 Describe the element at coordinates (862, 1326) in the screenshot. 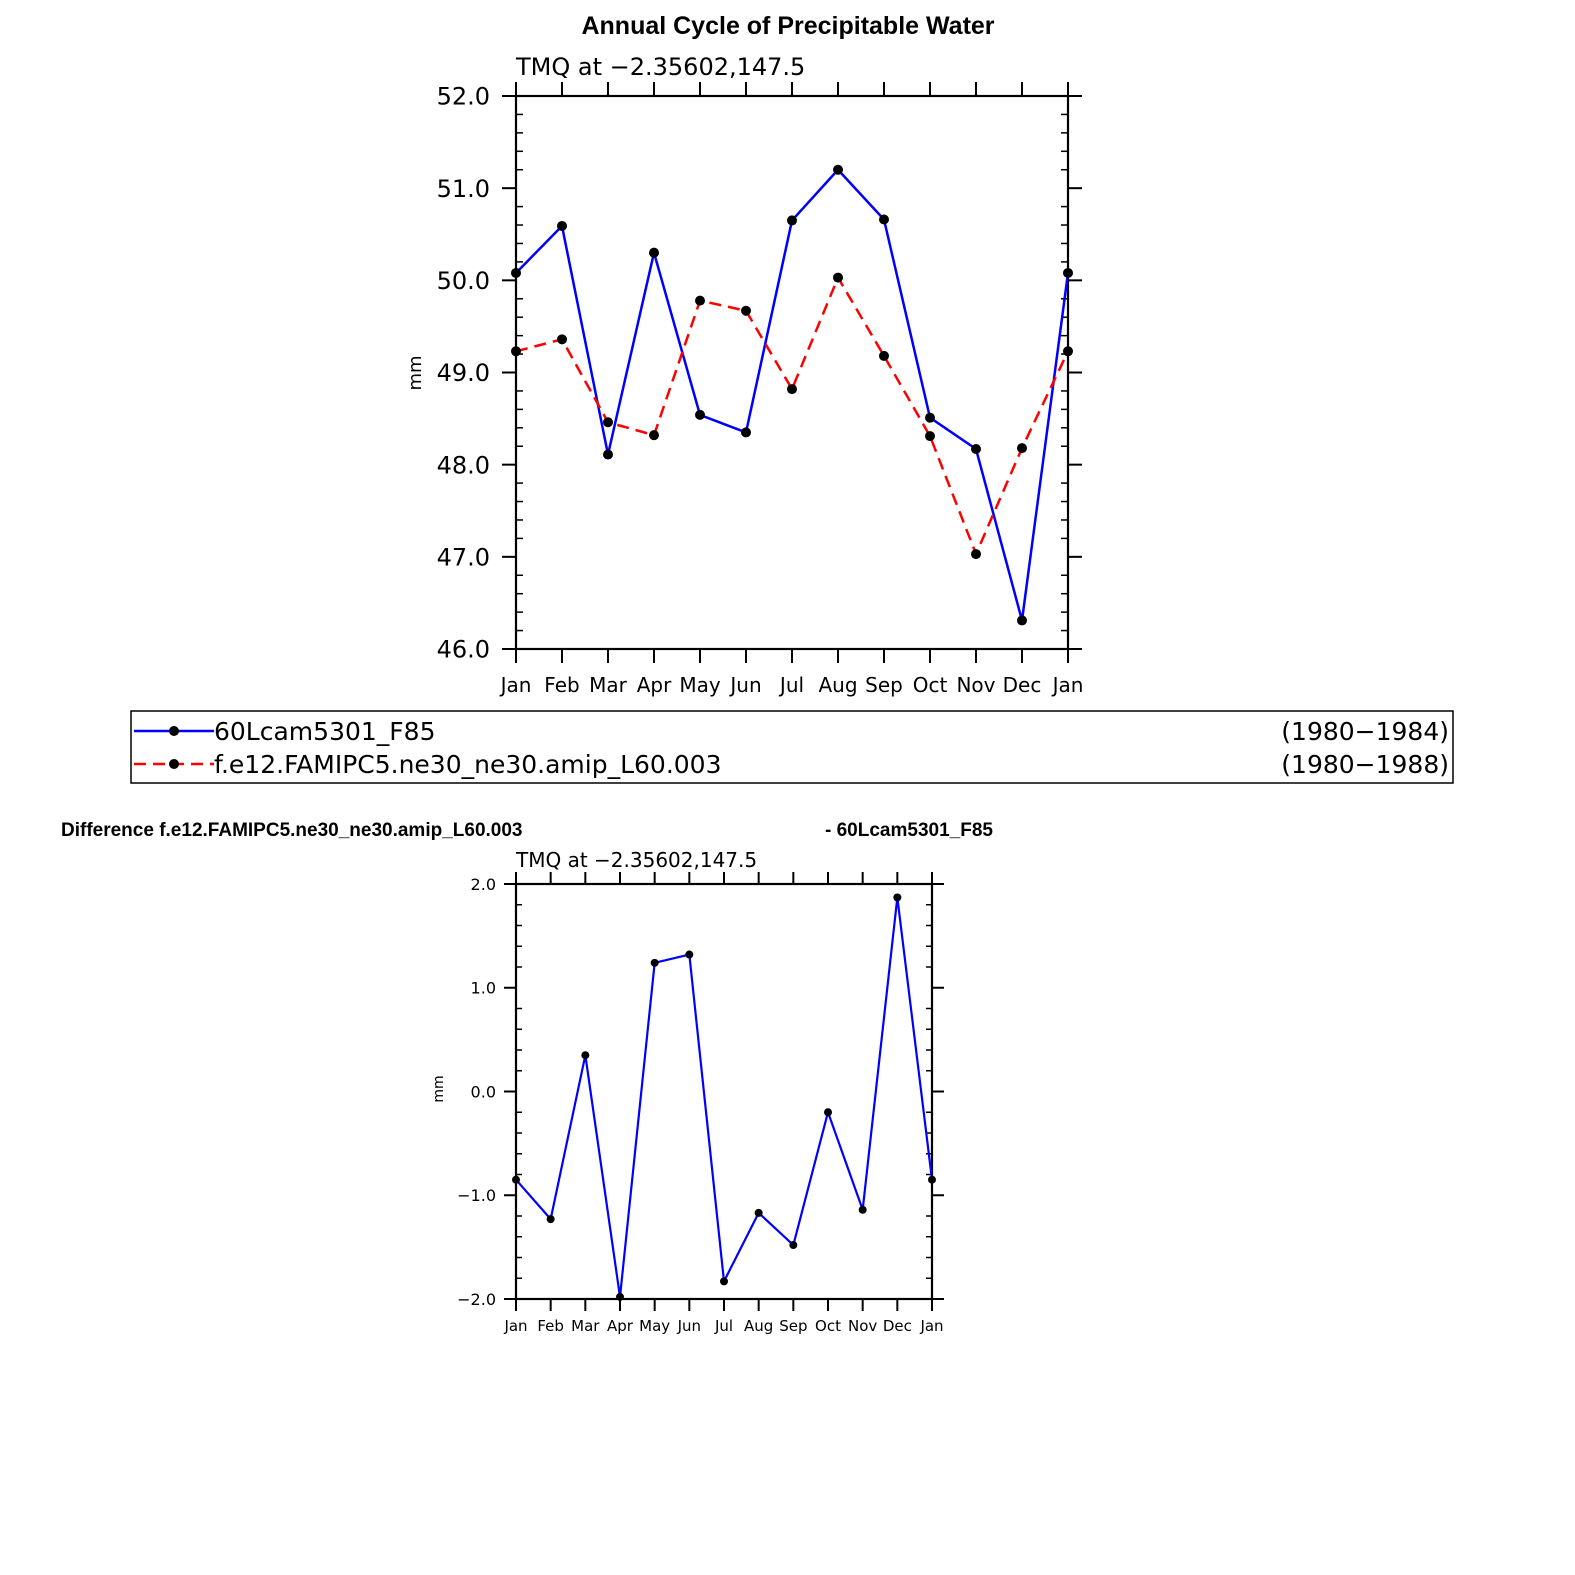

I see `chart2-x-tick-label: Nov` at that location.